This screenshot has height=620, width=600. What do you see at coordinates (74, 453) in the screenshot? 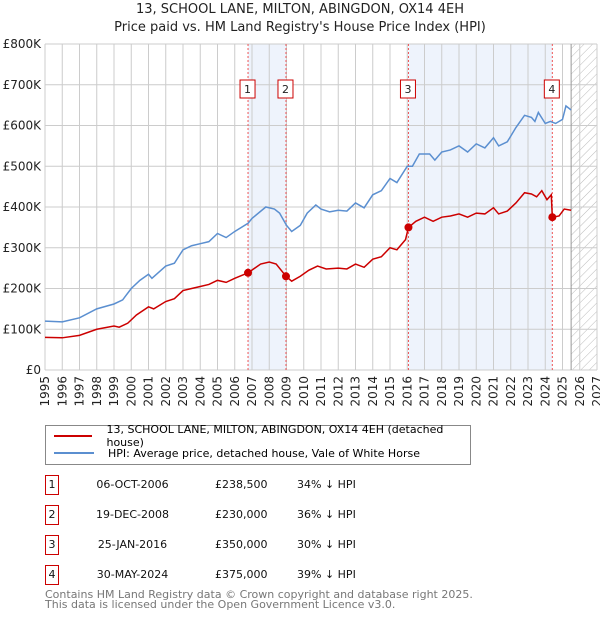
I see `legend-swatch-blue` at bounding box center [74, 453].